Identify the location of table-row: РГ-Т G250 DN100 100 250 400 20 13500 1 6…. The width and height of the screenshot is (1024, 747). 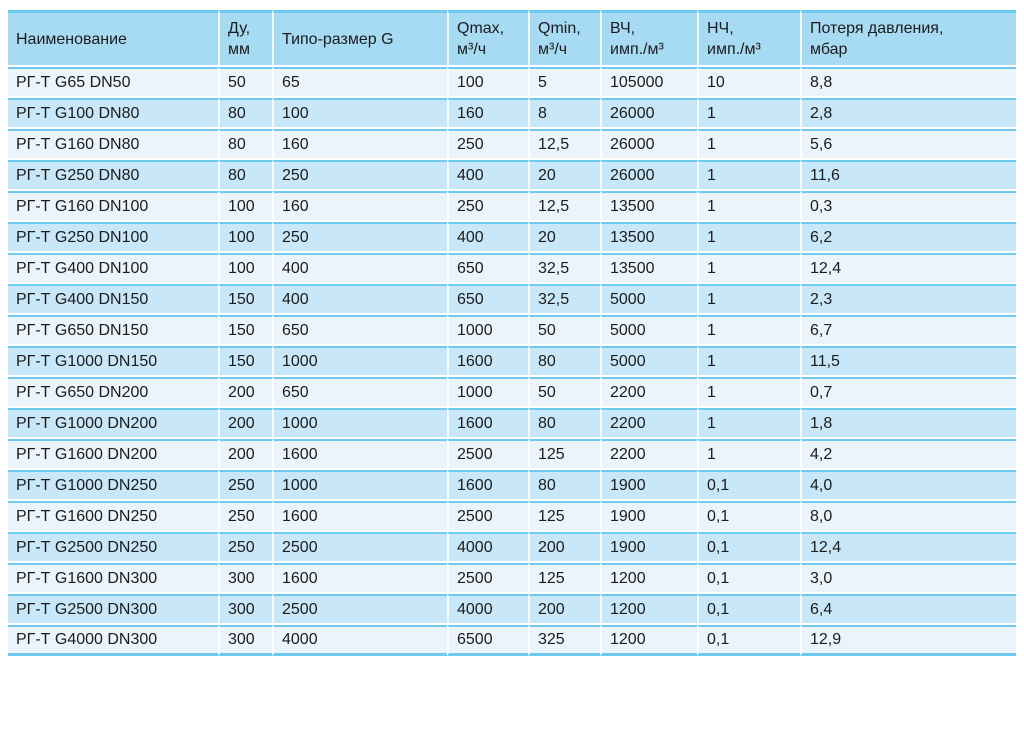
(512, 237).